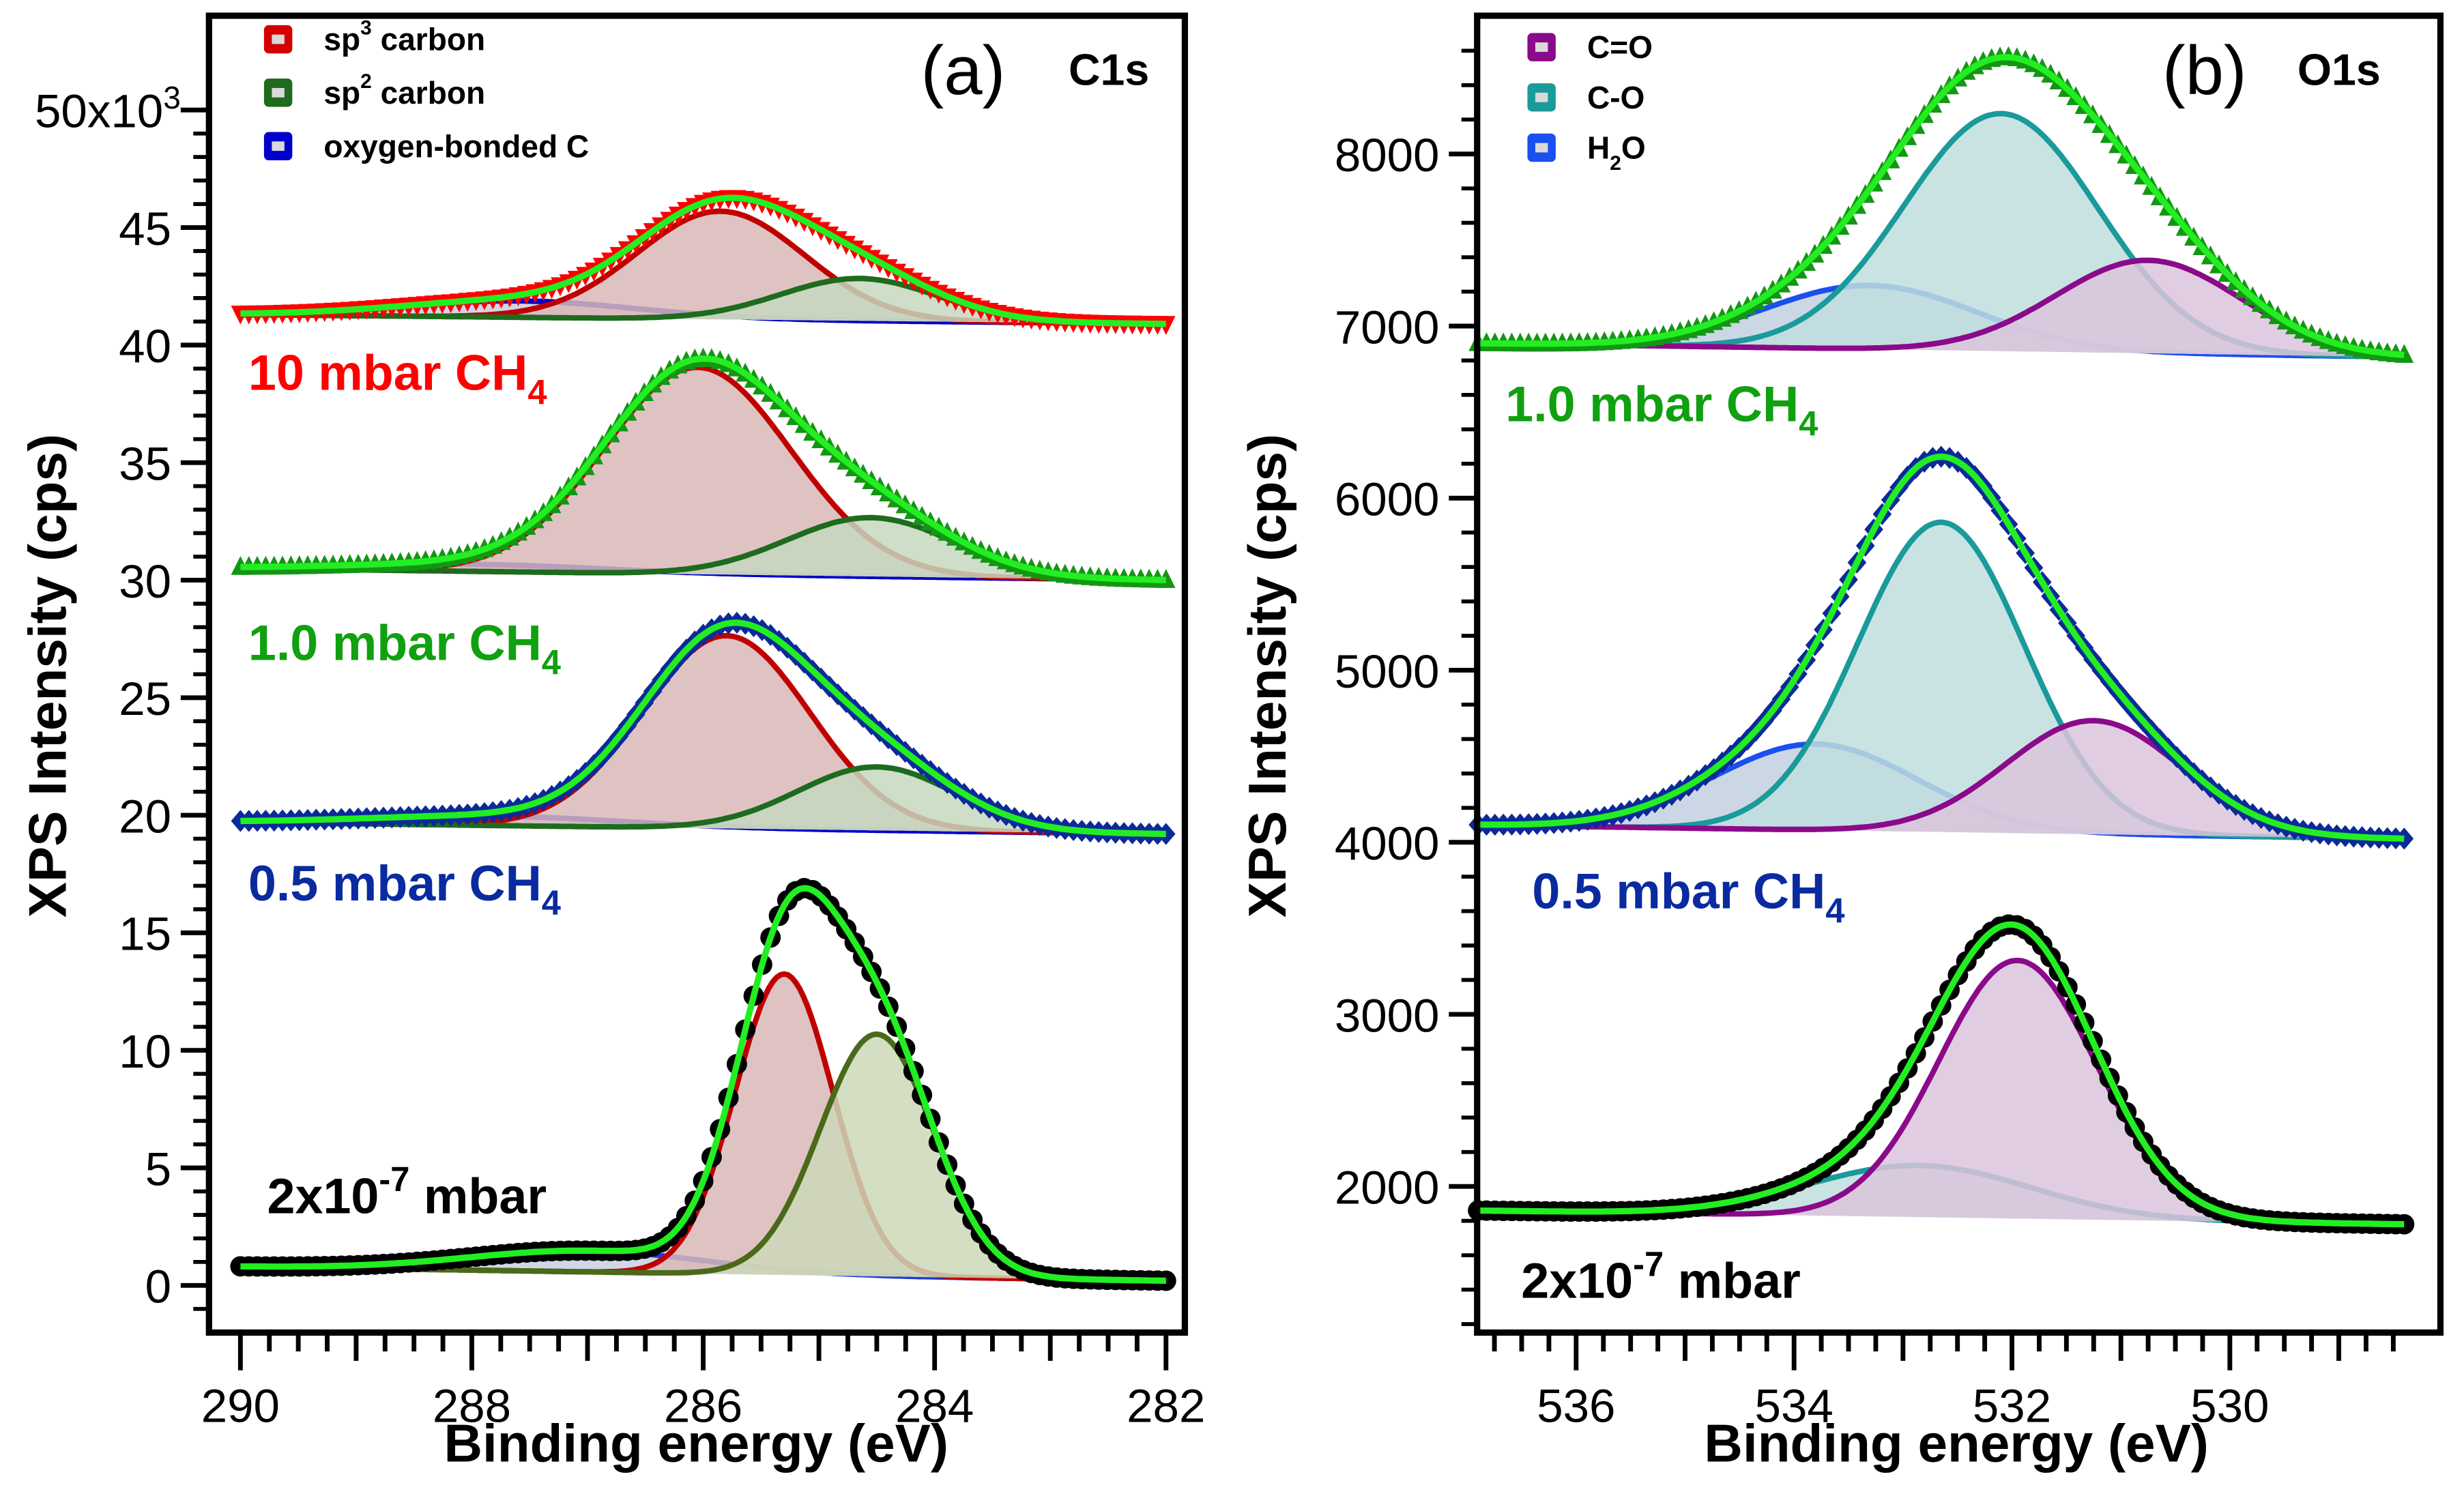  What do you see at coordinates (158, 1286) in the screenshot?
I see `y-tick-label: 0` at bounding box center [158, 1286].